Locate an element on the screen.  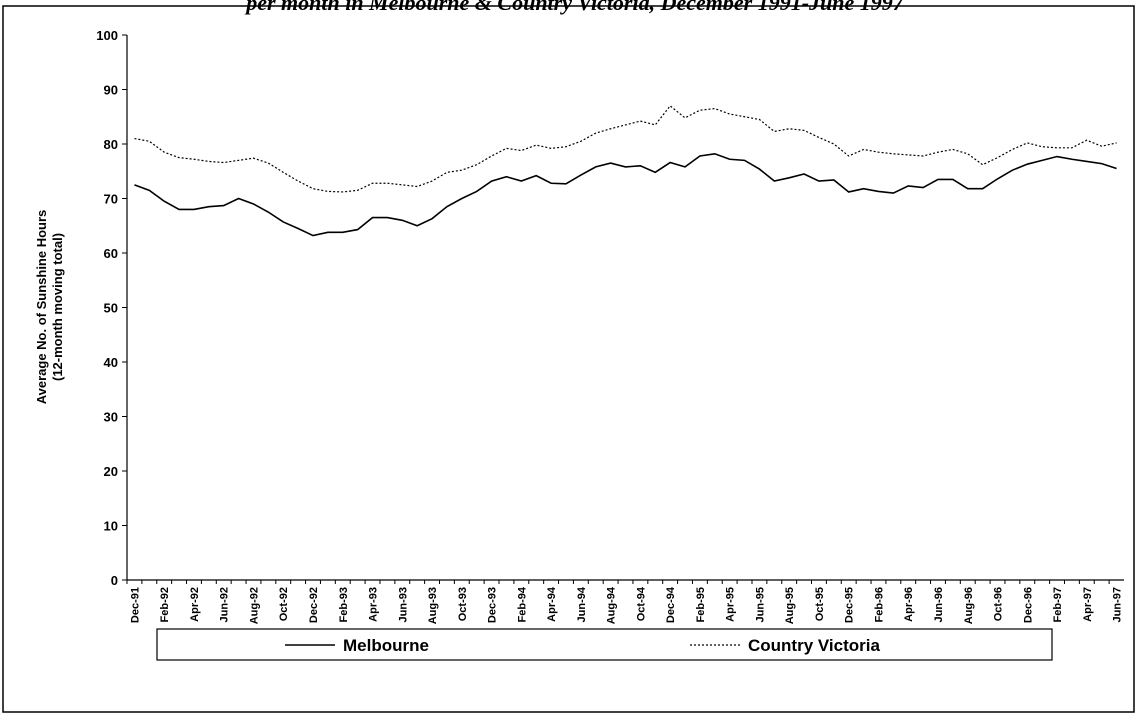
x-tick-label: Feb-93 is located at coordinates (344, 604).